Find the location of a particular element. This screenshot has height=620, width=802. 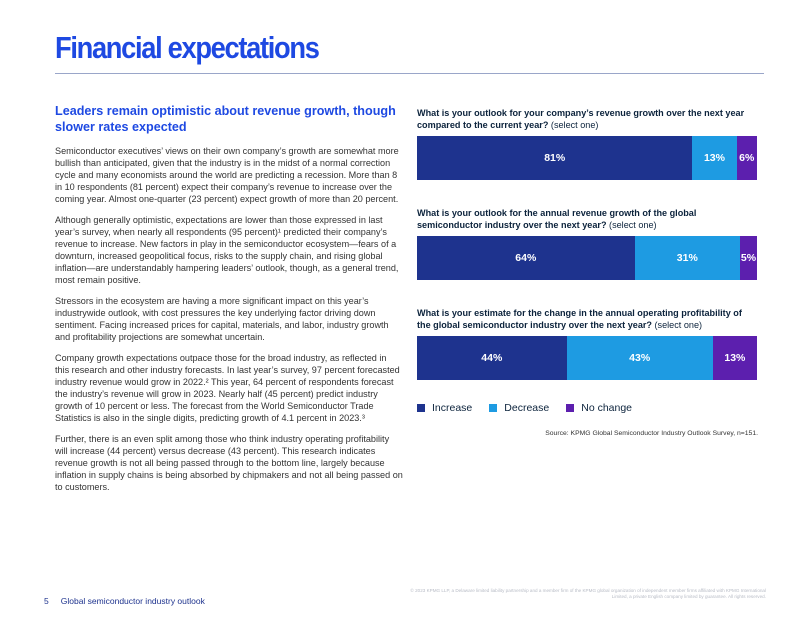

bar-segment-no-change: 5% is located at coordinates (748, 258).